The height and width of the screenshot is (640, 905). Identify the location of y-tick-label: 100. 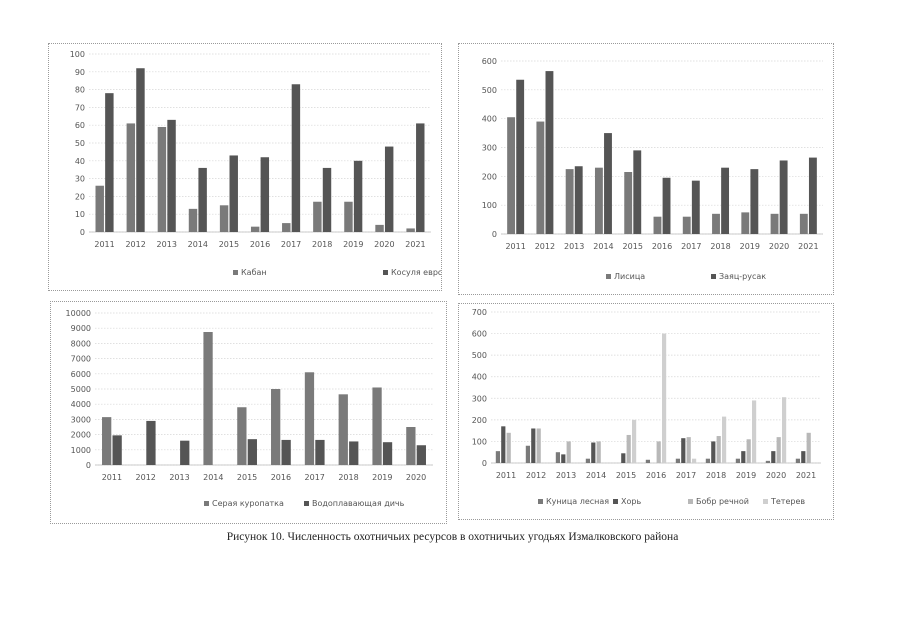
(489, 205).